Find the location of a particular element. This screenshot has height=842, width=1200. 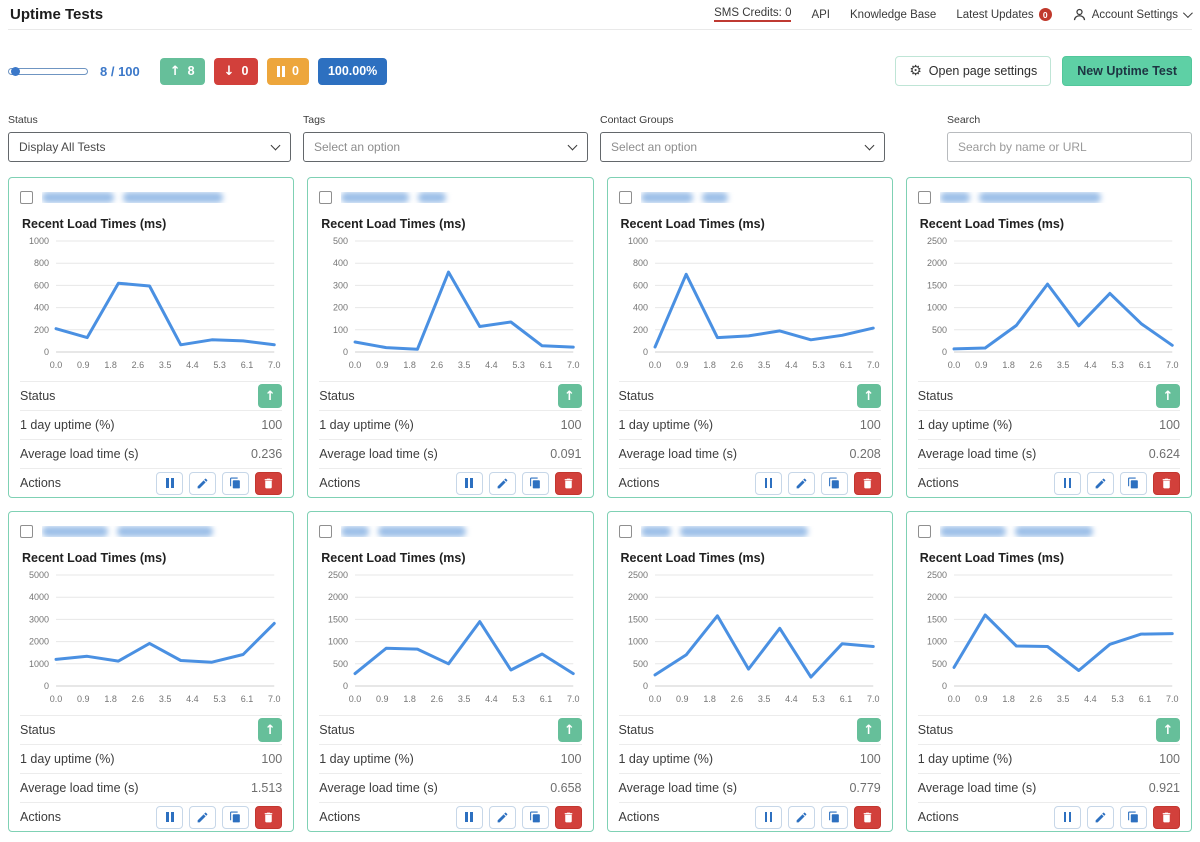

contact-groups-filter-select: Select an option is located at coordinates (742, 147).